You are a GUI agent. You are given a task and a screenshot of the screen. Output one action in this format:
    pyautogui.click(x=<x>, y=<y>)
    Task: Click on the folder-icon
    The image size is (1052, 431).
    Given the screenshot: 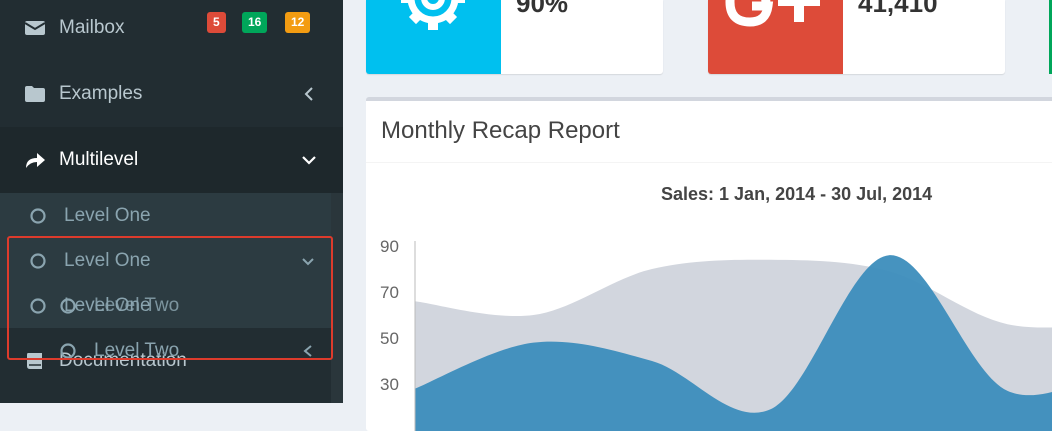 What is the action you would take?
    pyautogui.click(x=35, y=94)
    